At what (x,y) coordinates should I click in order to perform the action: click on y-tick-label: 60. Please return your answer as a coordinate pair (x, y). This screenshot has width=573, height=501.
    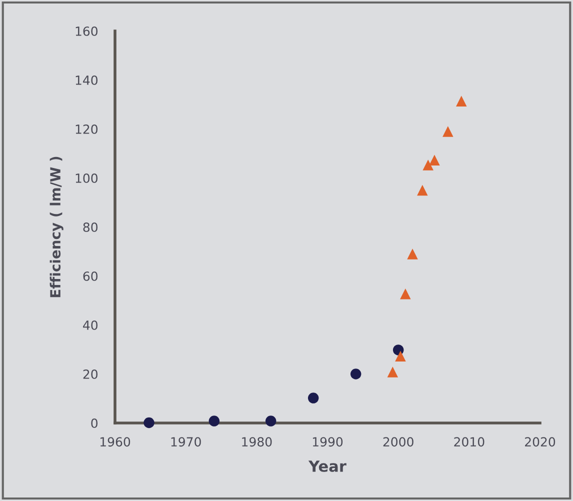
    Looking at the image, I should click on (90, 276).